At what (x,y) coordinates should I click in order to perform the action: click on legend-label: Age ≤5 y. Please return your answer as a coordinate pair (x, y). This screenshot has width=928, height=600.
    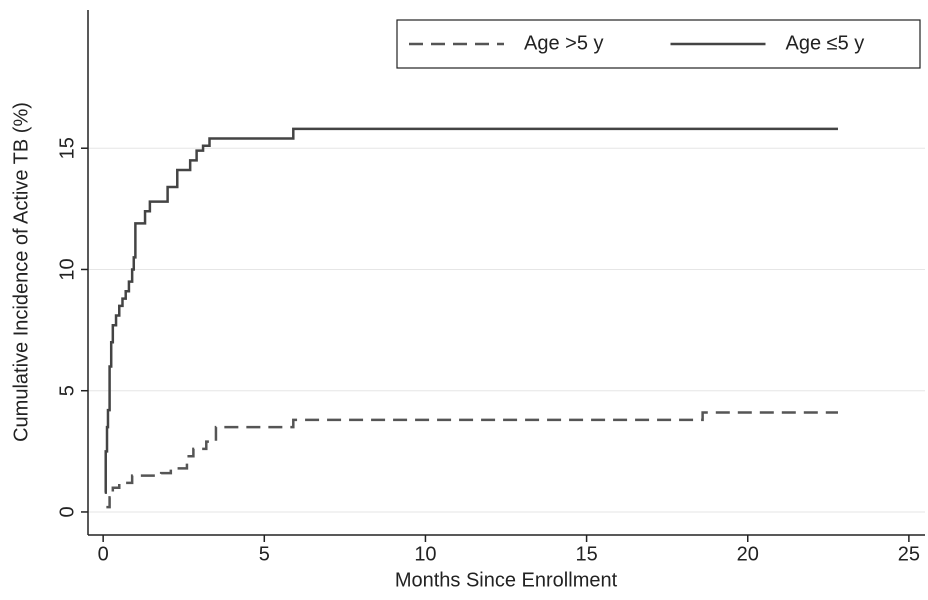
    Looking at the image, I should click on (825, 43).